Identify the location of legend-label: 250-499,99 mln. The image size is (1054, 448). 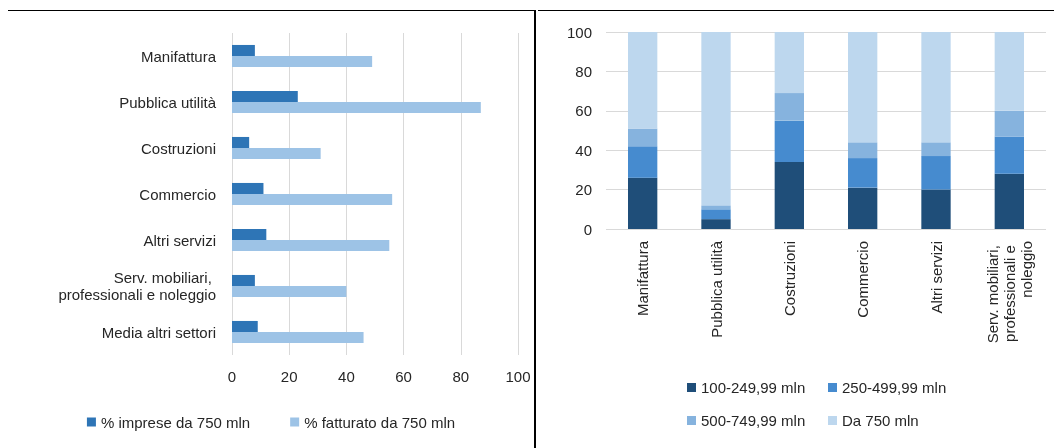
(894, 387).